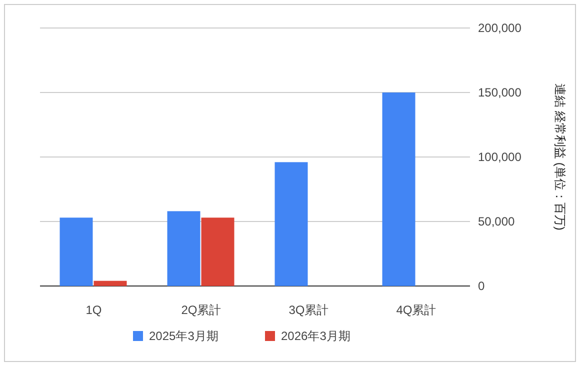 The width and height of the screenshot is (580, 366). Describe the element at coordinates (500, 157) in the screenshot. I see `y-tick-label: 100,000` at that location.